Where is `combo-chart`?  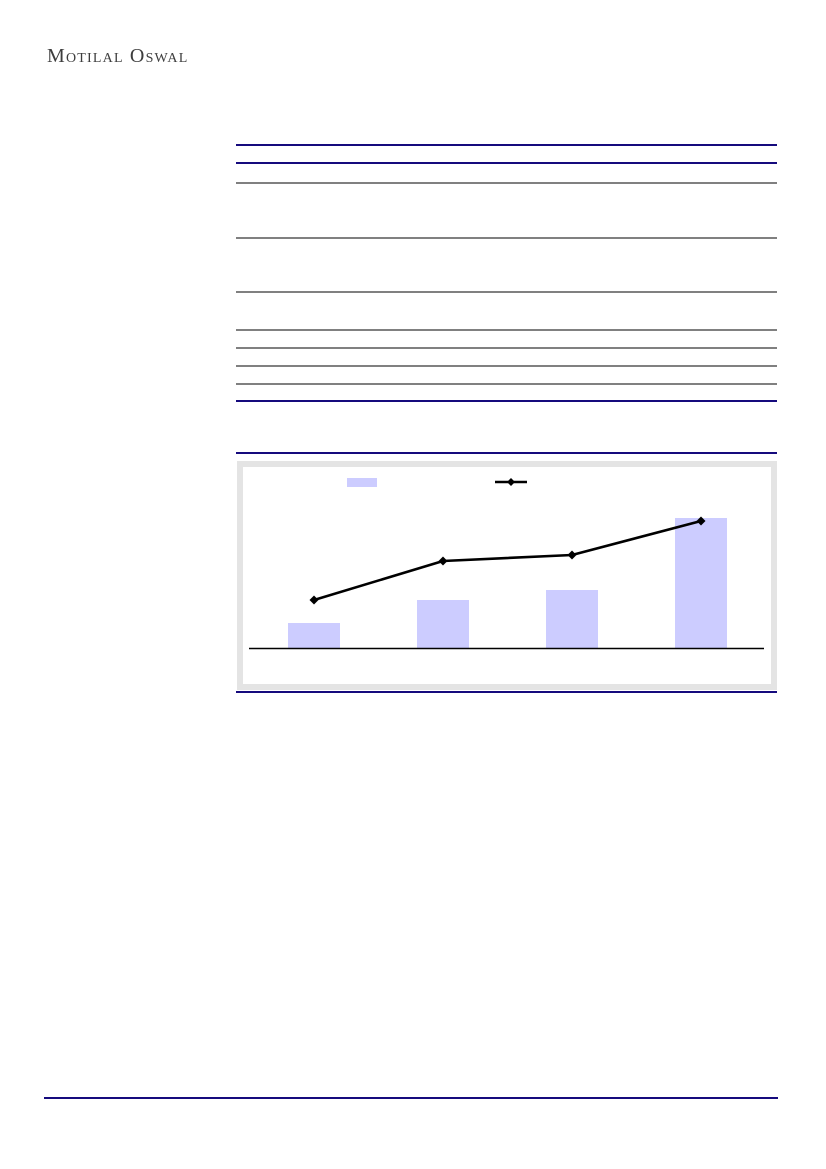 combo-chart is located at coordinates (506, 564).